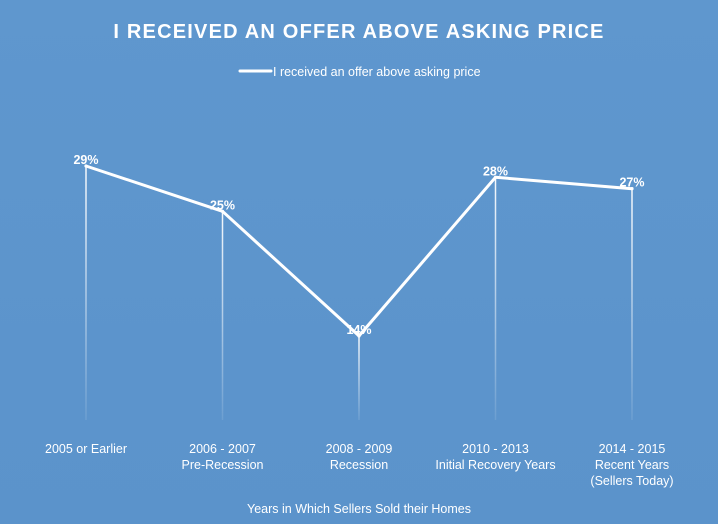  I want to click on x-axis-title: Years in Which Sellers Sold their Homes, so click(359, 509).